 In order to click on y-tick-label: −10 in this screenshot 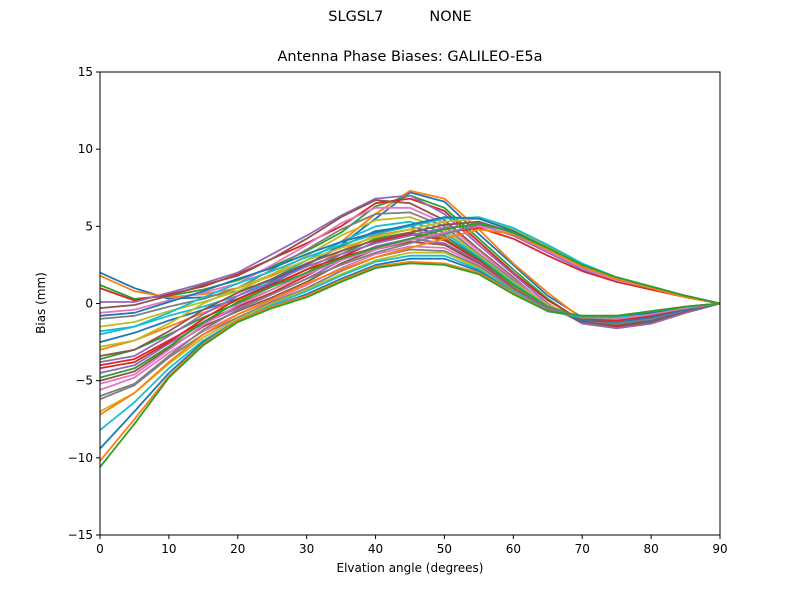, I will do `click(80, 458)`.